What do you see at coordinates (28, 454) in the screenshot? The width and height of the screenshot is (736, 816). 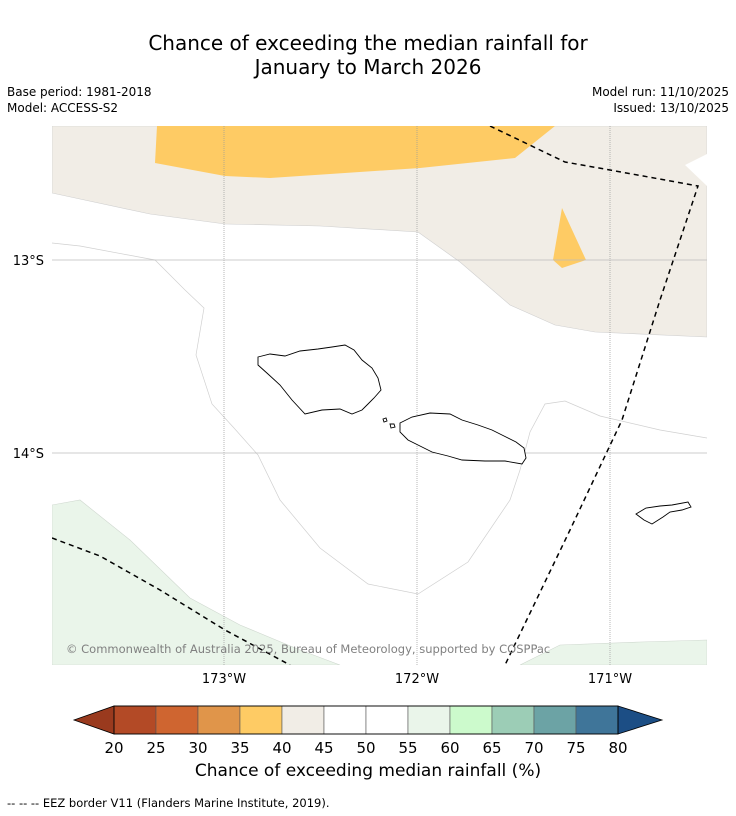 I see `lat-label-14s: 14°S` at bounding box center [28, 454].